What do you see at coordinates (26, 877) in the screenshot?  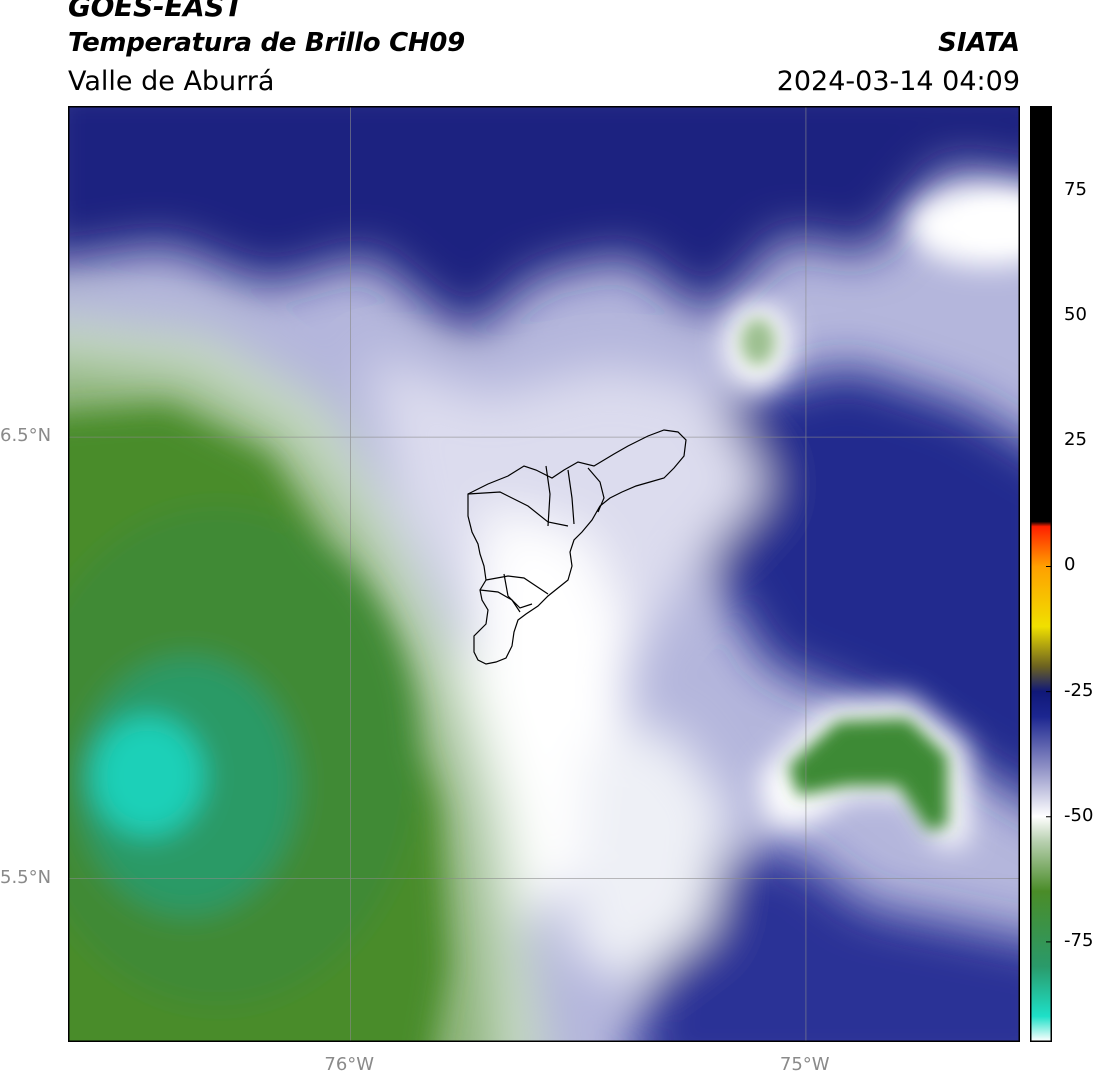 I see `lat-label-south: 5.5°N` at bounding box center [26, 877].